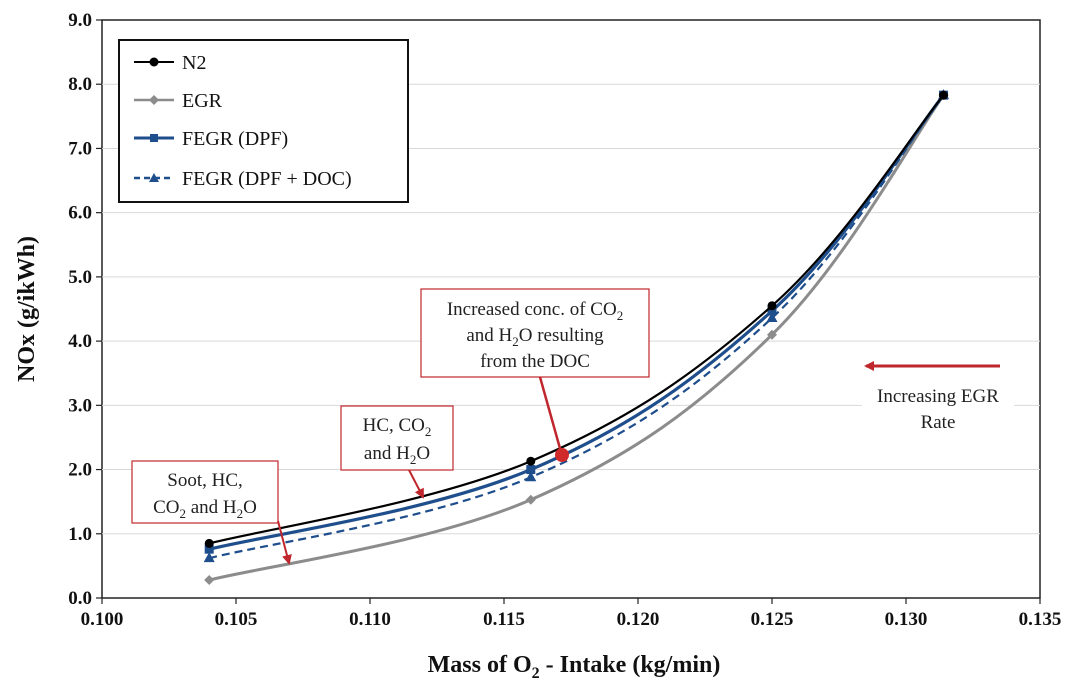 Image resolution: width=1070 pixels, height=683 pixels. I want to click on legend-marker-fegr-dpf, so click(154, 138).